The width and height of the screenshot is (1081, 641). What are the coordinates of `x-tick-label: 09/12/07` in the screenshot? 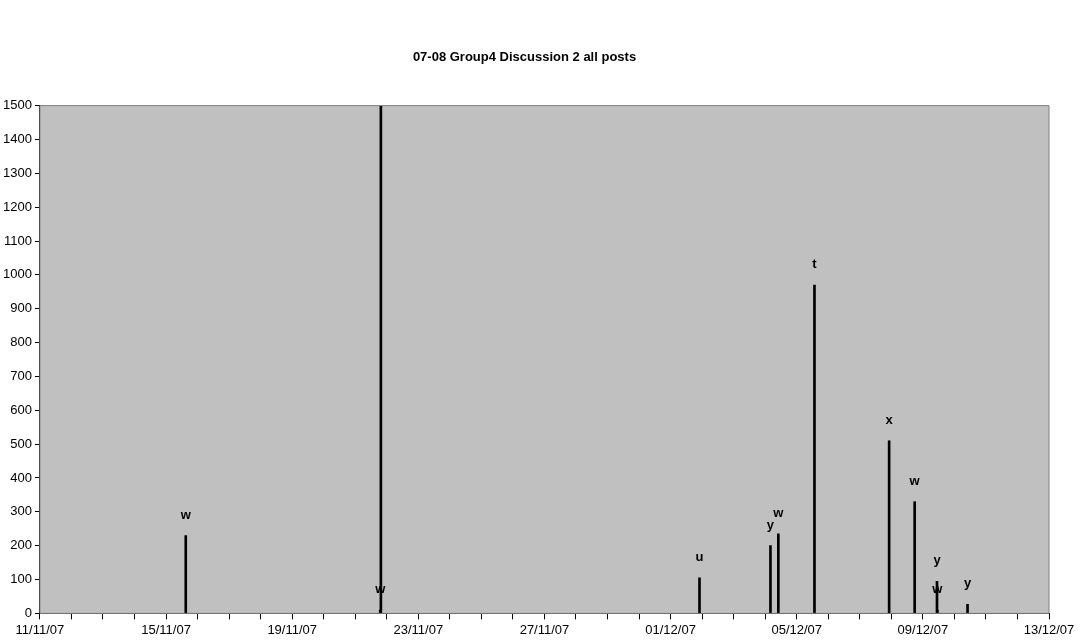 It's located at (923, 629).